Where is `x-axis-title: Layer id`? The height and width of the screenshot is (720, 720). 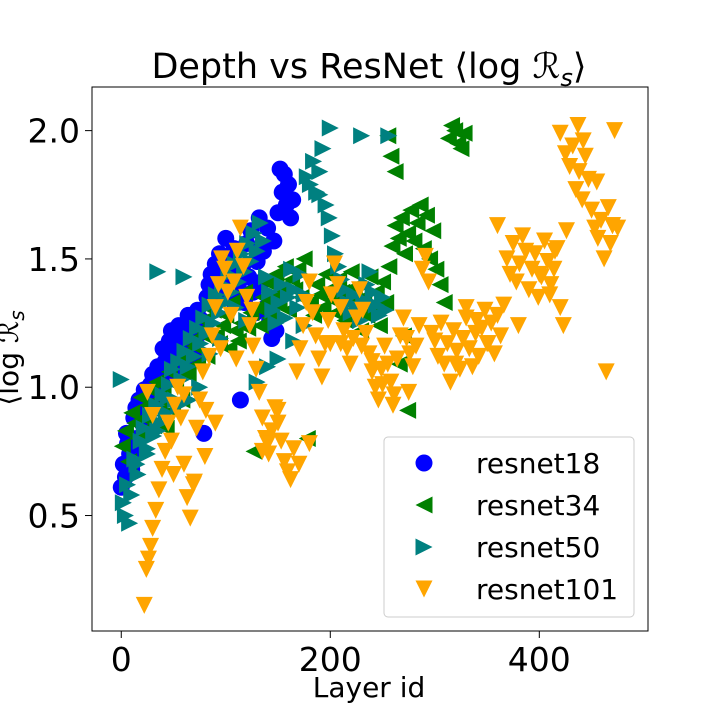
x-axis-title: Layer id is located at coordinates (369, 687).